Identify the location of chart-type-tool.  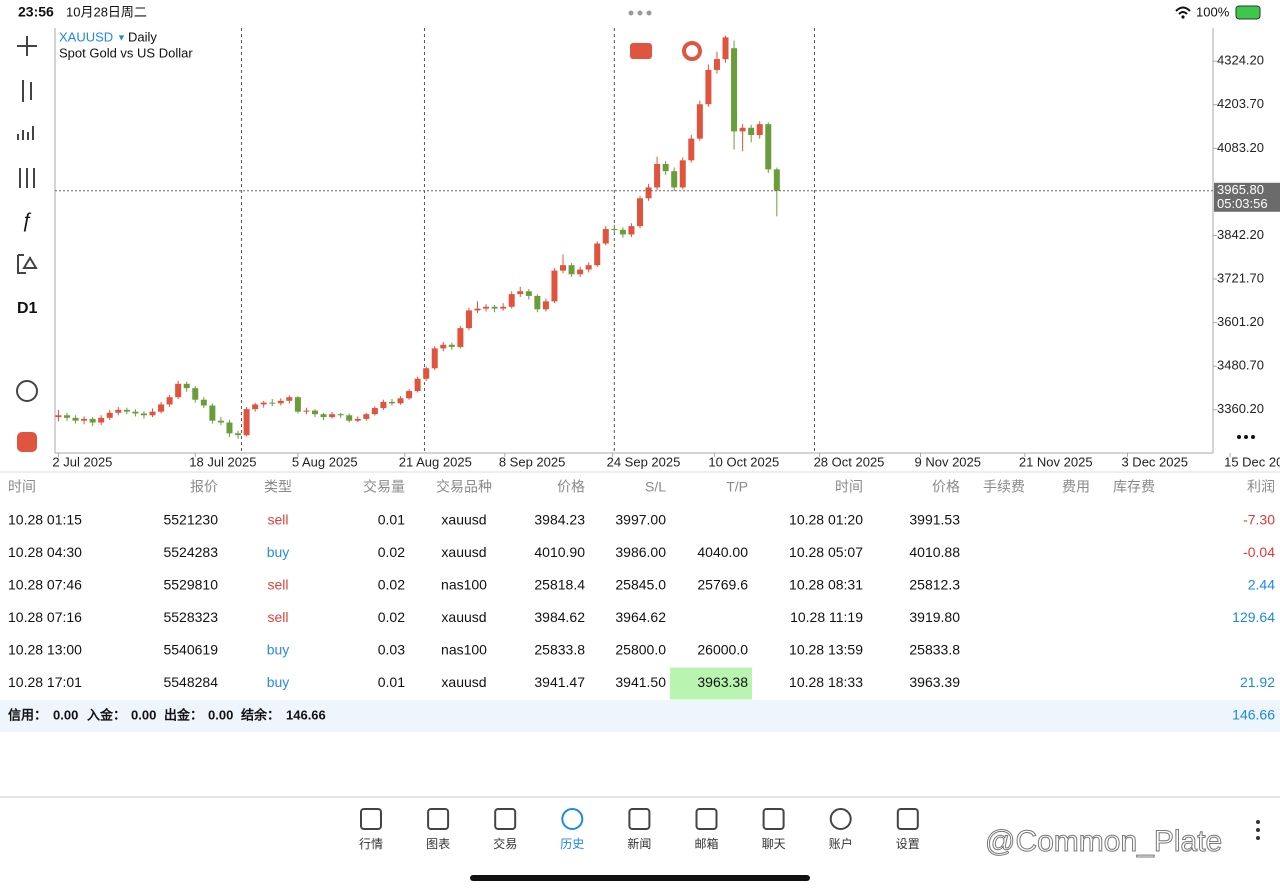
(27, 91).